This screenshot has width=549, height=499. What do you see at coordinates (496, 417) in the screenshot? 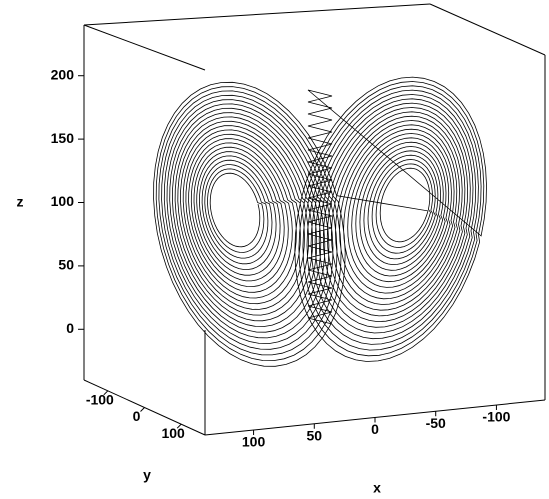
I see `x-tick-label: -100` at bounding box center [496, 417].